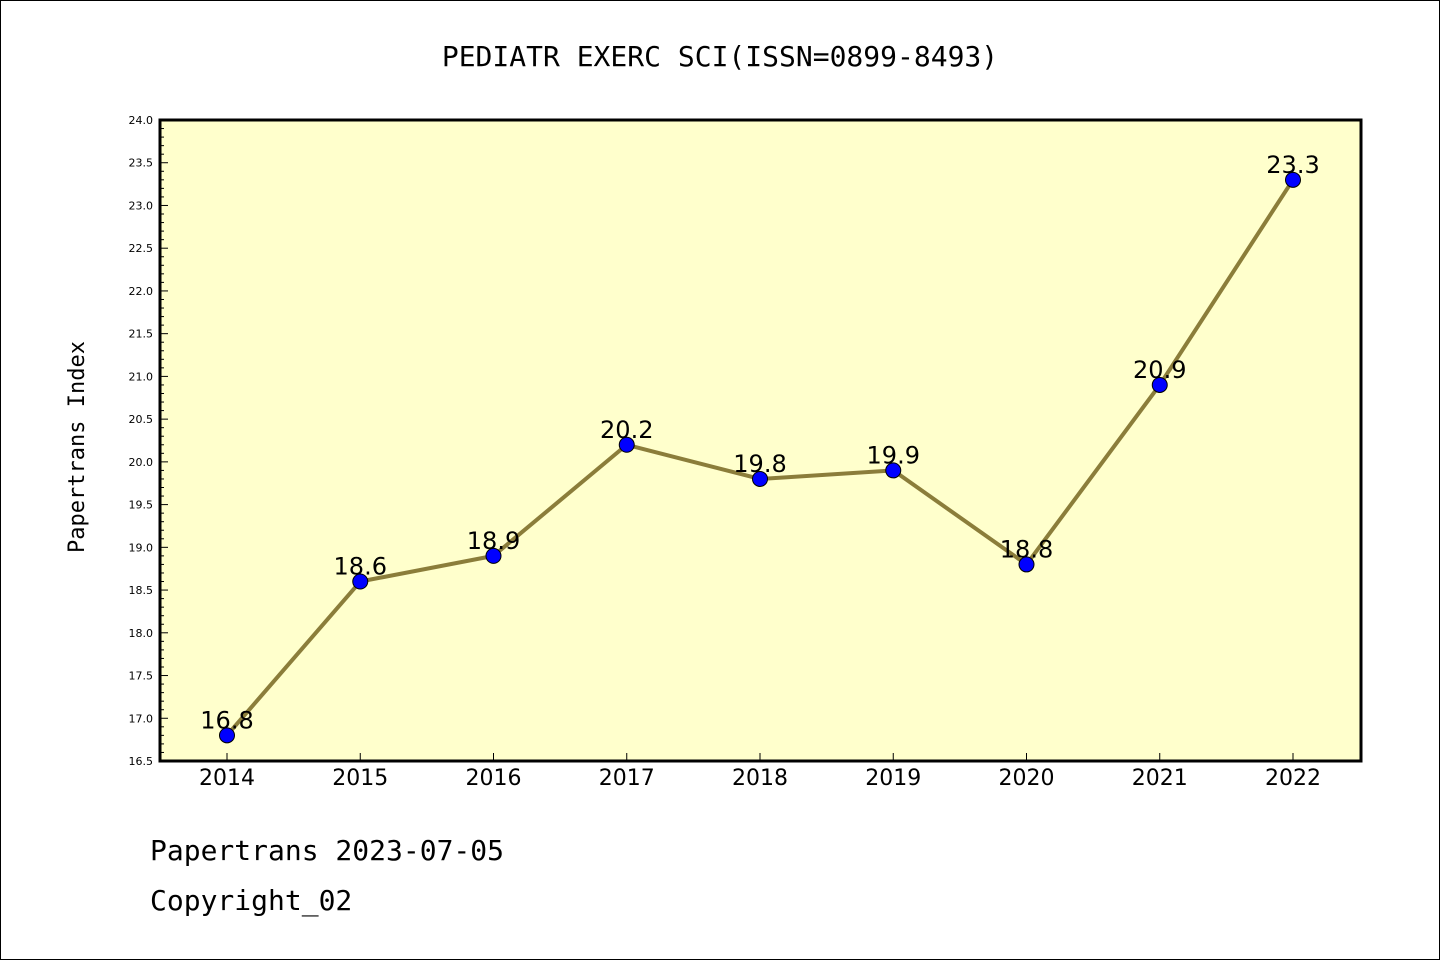  What do you see at coordinates (1027, 778) in the screenshot?
I see `x-tick-label: 2020` at bounding box center [1027, 778].